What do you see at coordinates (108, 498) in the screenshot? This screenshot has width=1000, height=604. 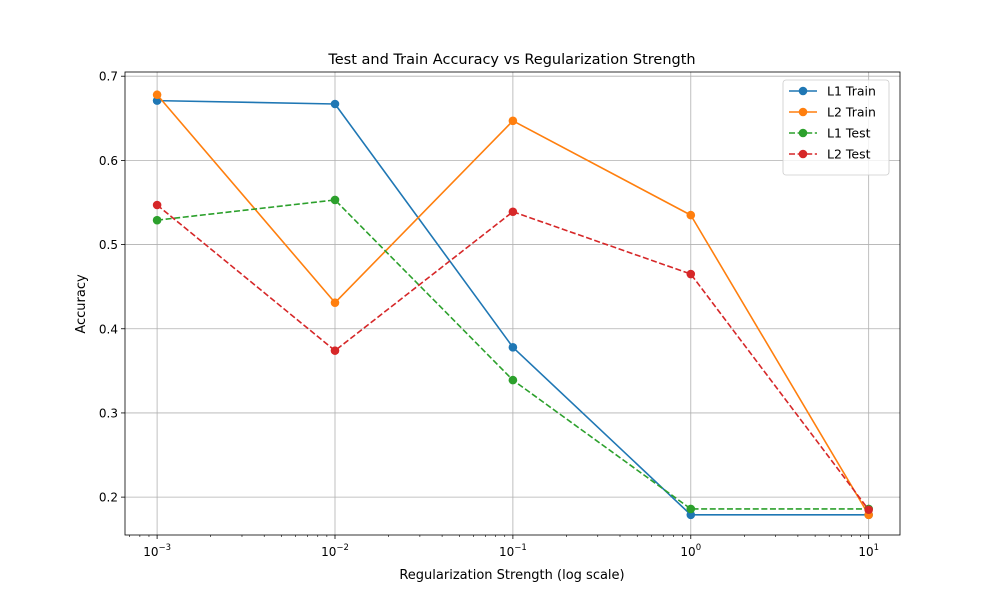 I see `y-tick-label: 0.2` at bounding box center [108, 498].